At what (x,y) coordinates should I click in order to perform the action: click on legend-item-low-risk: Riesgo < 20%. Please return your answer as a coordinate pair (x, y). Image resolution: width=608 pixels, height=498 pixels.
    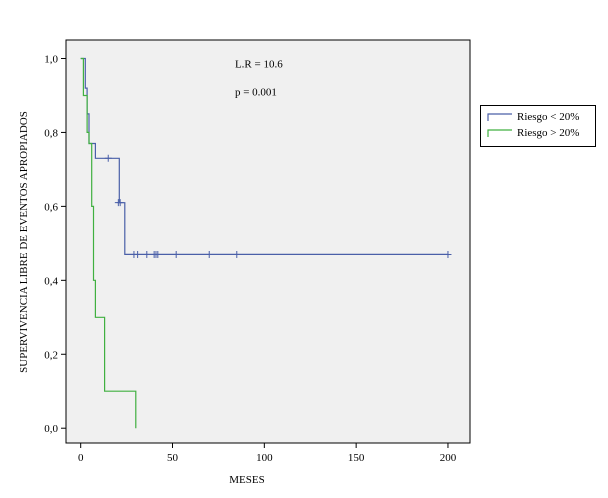
    Looking at the image, I should click on (541, 117).